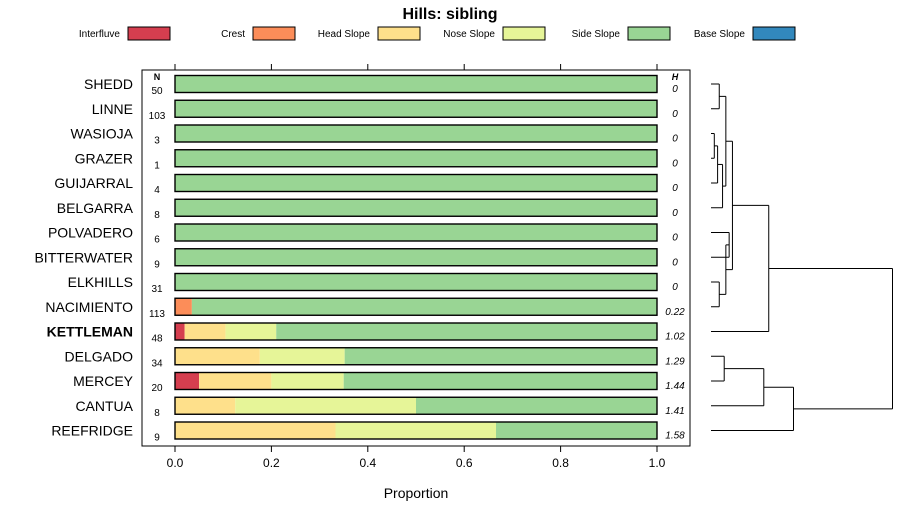 This screenshot has width=900, height=520. What do you see at coordinates (255, 430) in the screenshot?
I see `bar-segment-reefridge-head-slope` at bounding box center [255, 430].